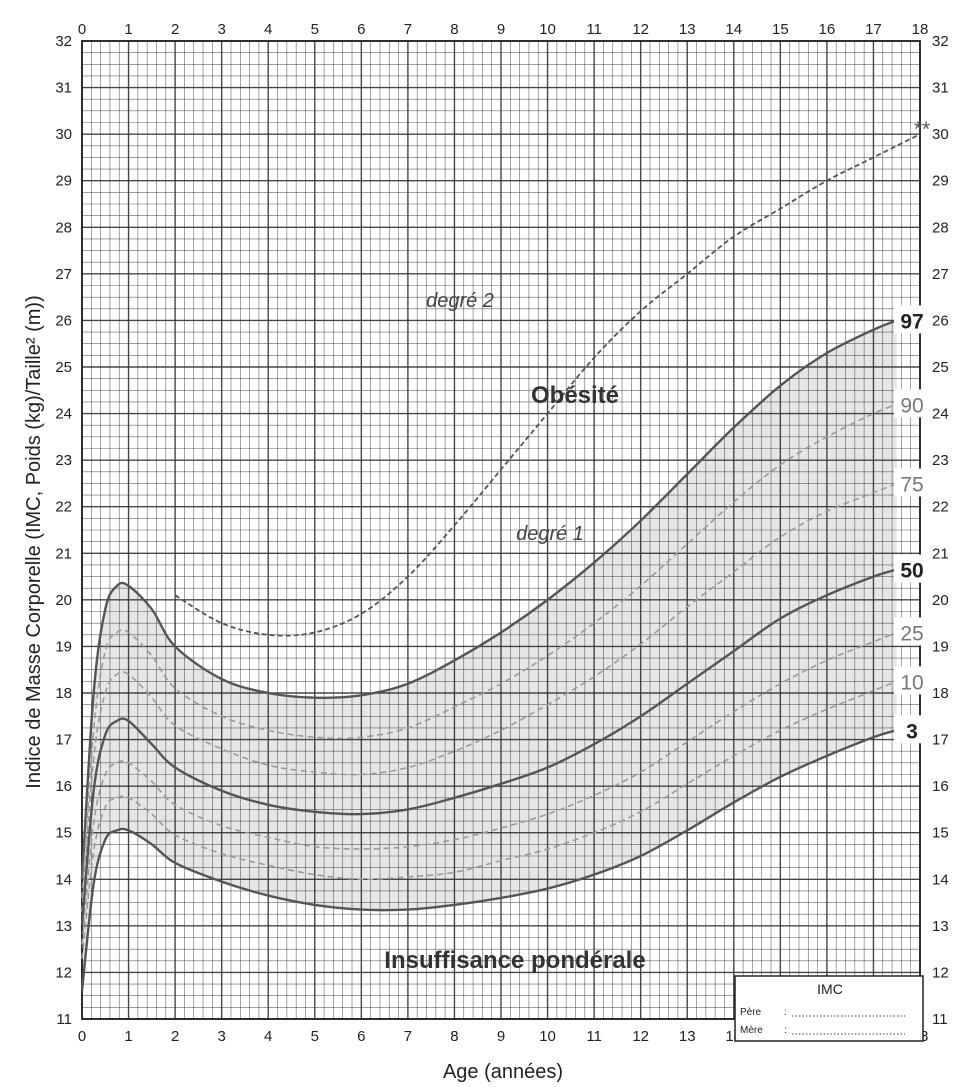 This screenshot has width=961, height=1087. Describe the element at coordinates (175, 1036) in the screenshot. I see `x-tick-label-bottom: 2` at that location.